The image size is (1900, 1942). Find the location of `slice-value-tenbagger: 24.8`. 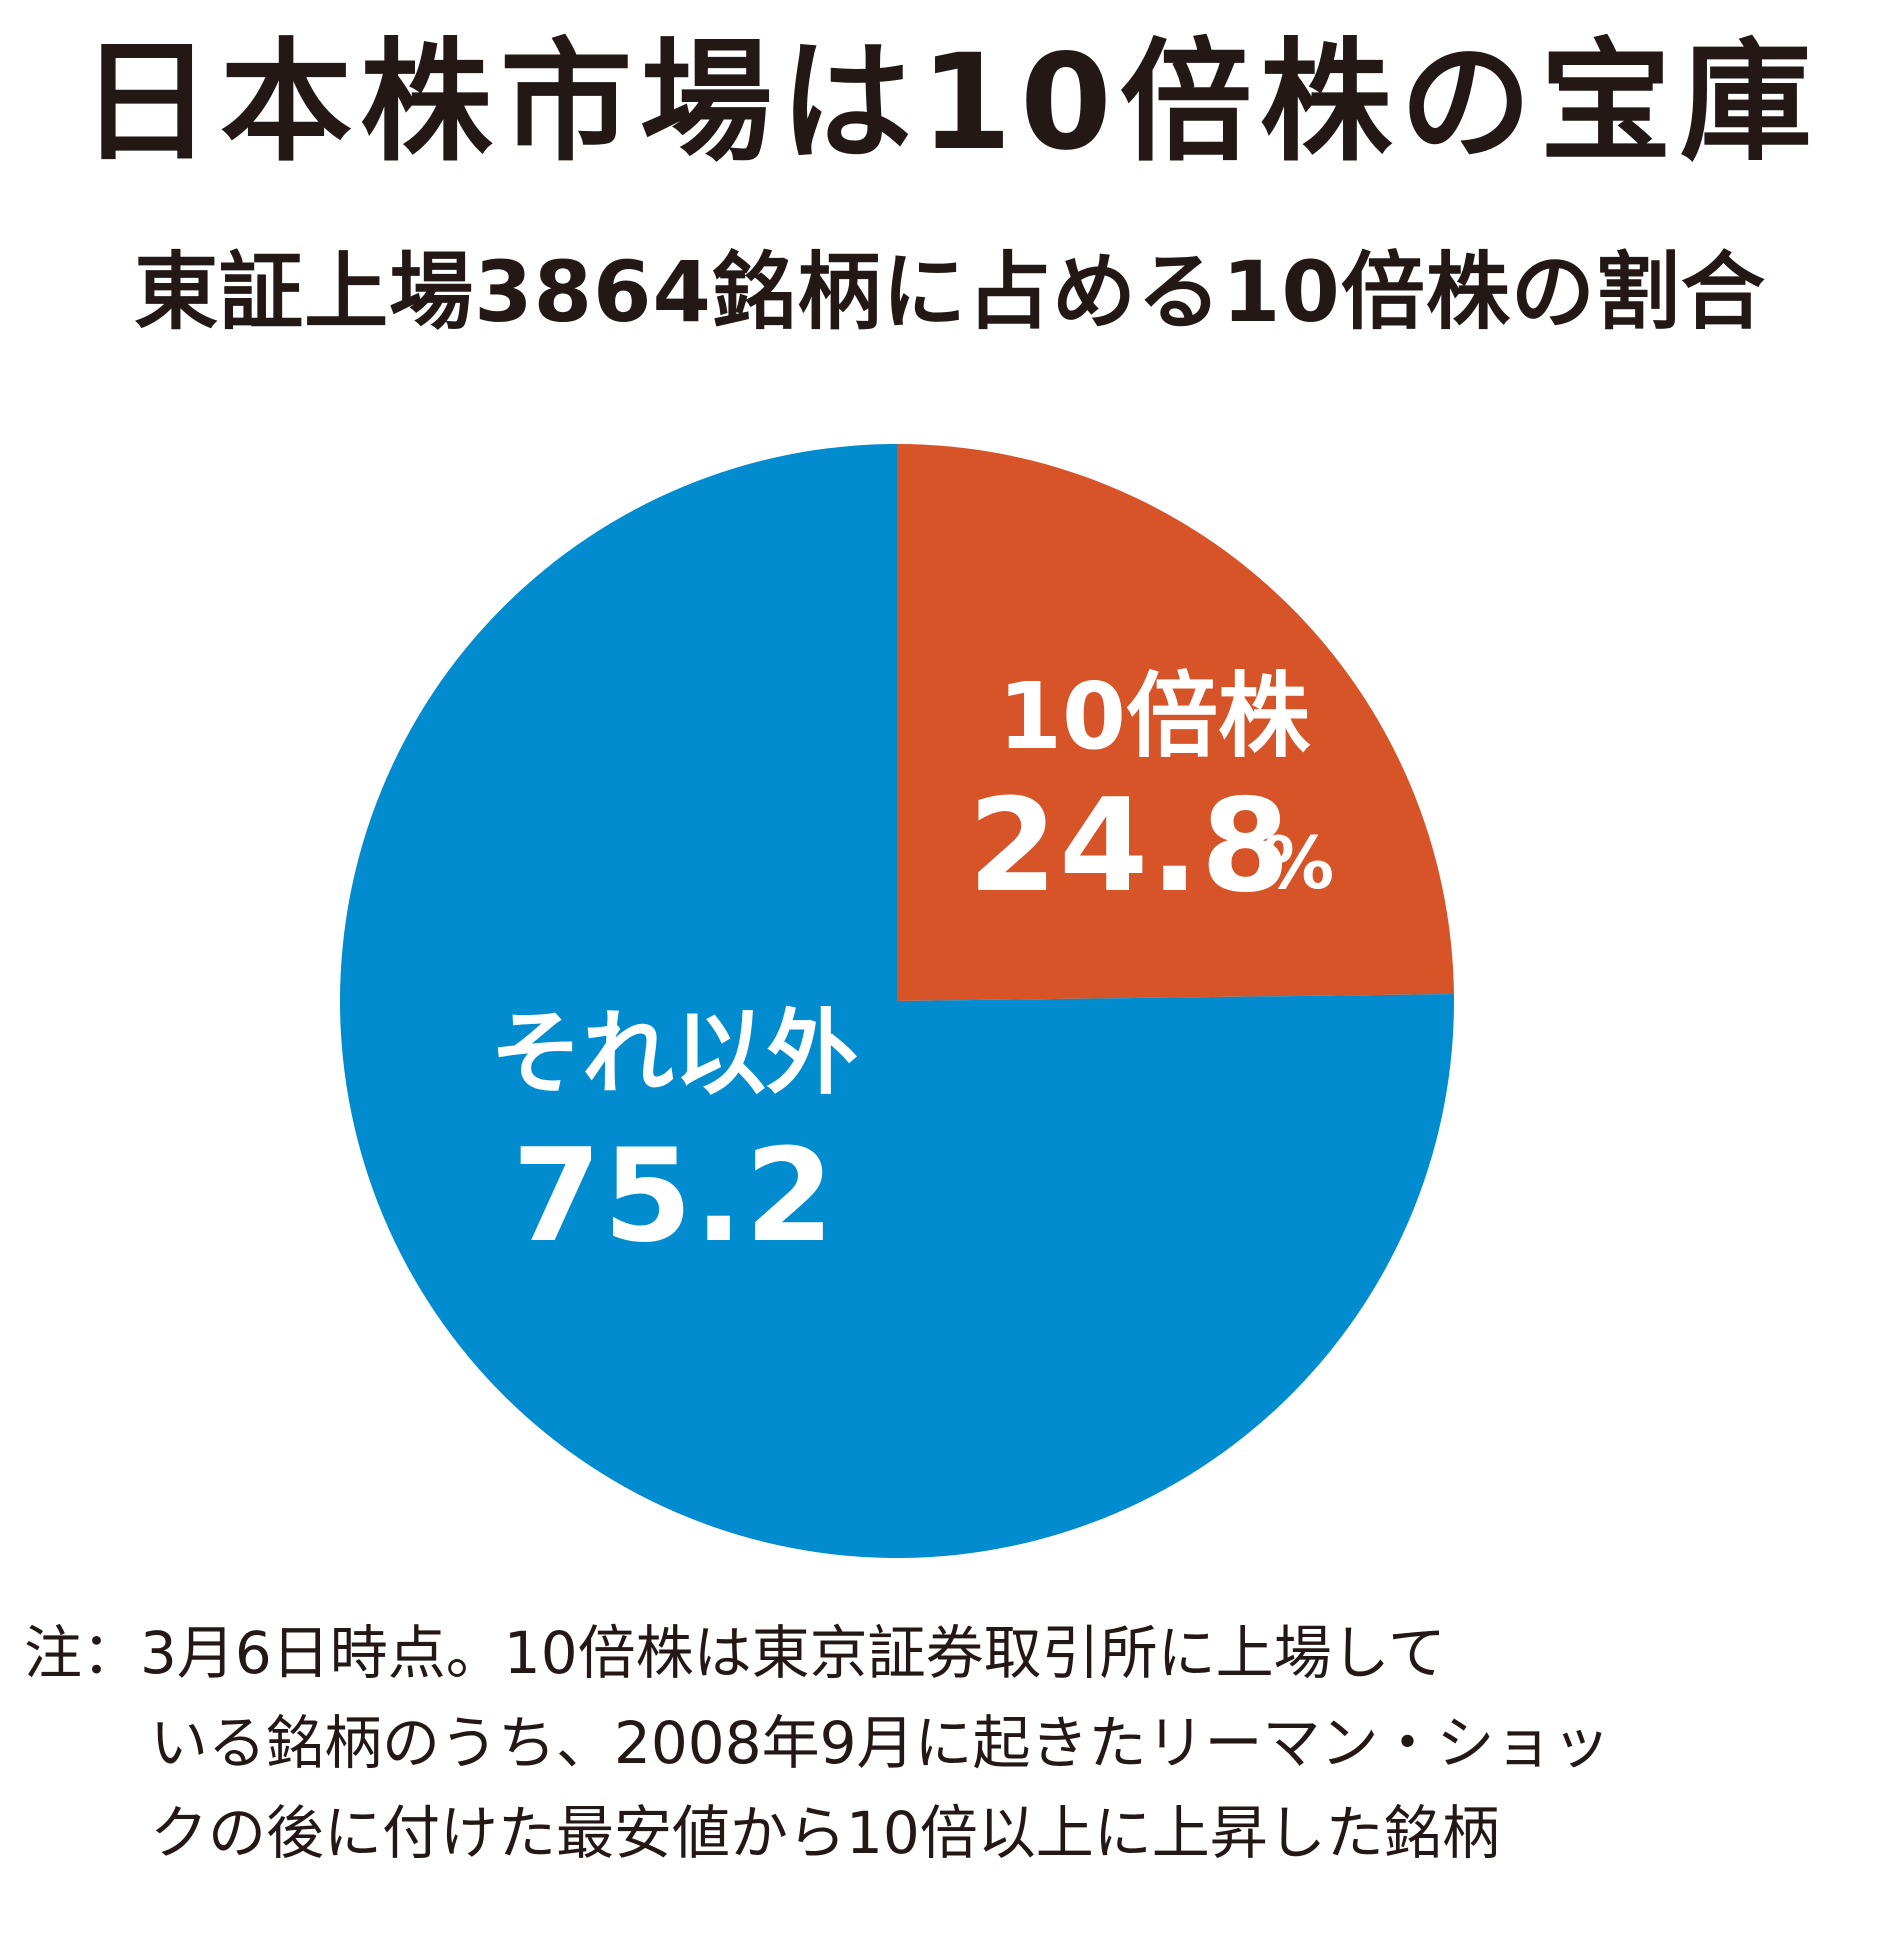

slice-value-tenbagger: 24.8 is located at coordinates (1130, 846).